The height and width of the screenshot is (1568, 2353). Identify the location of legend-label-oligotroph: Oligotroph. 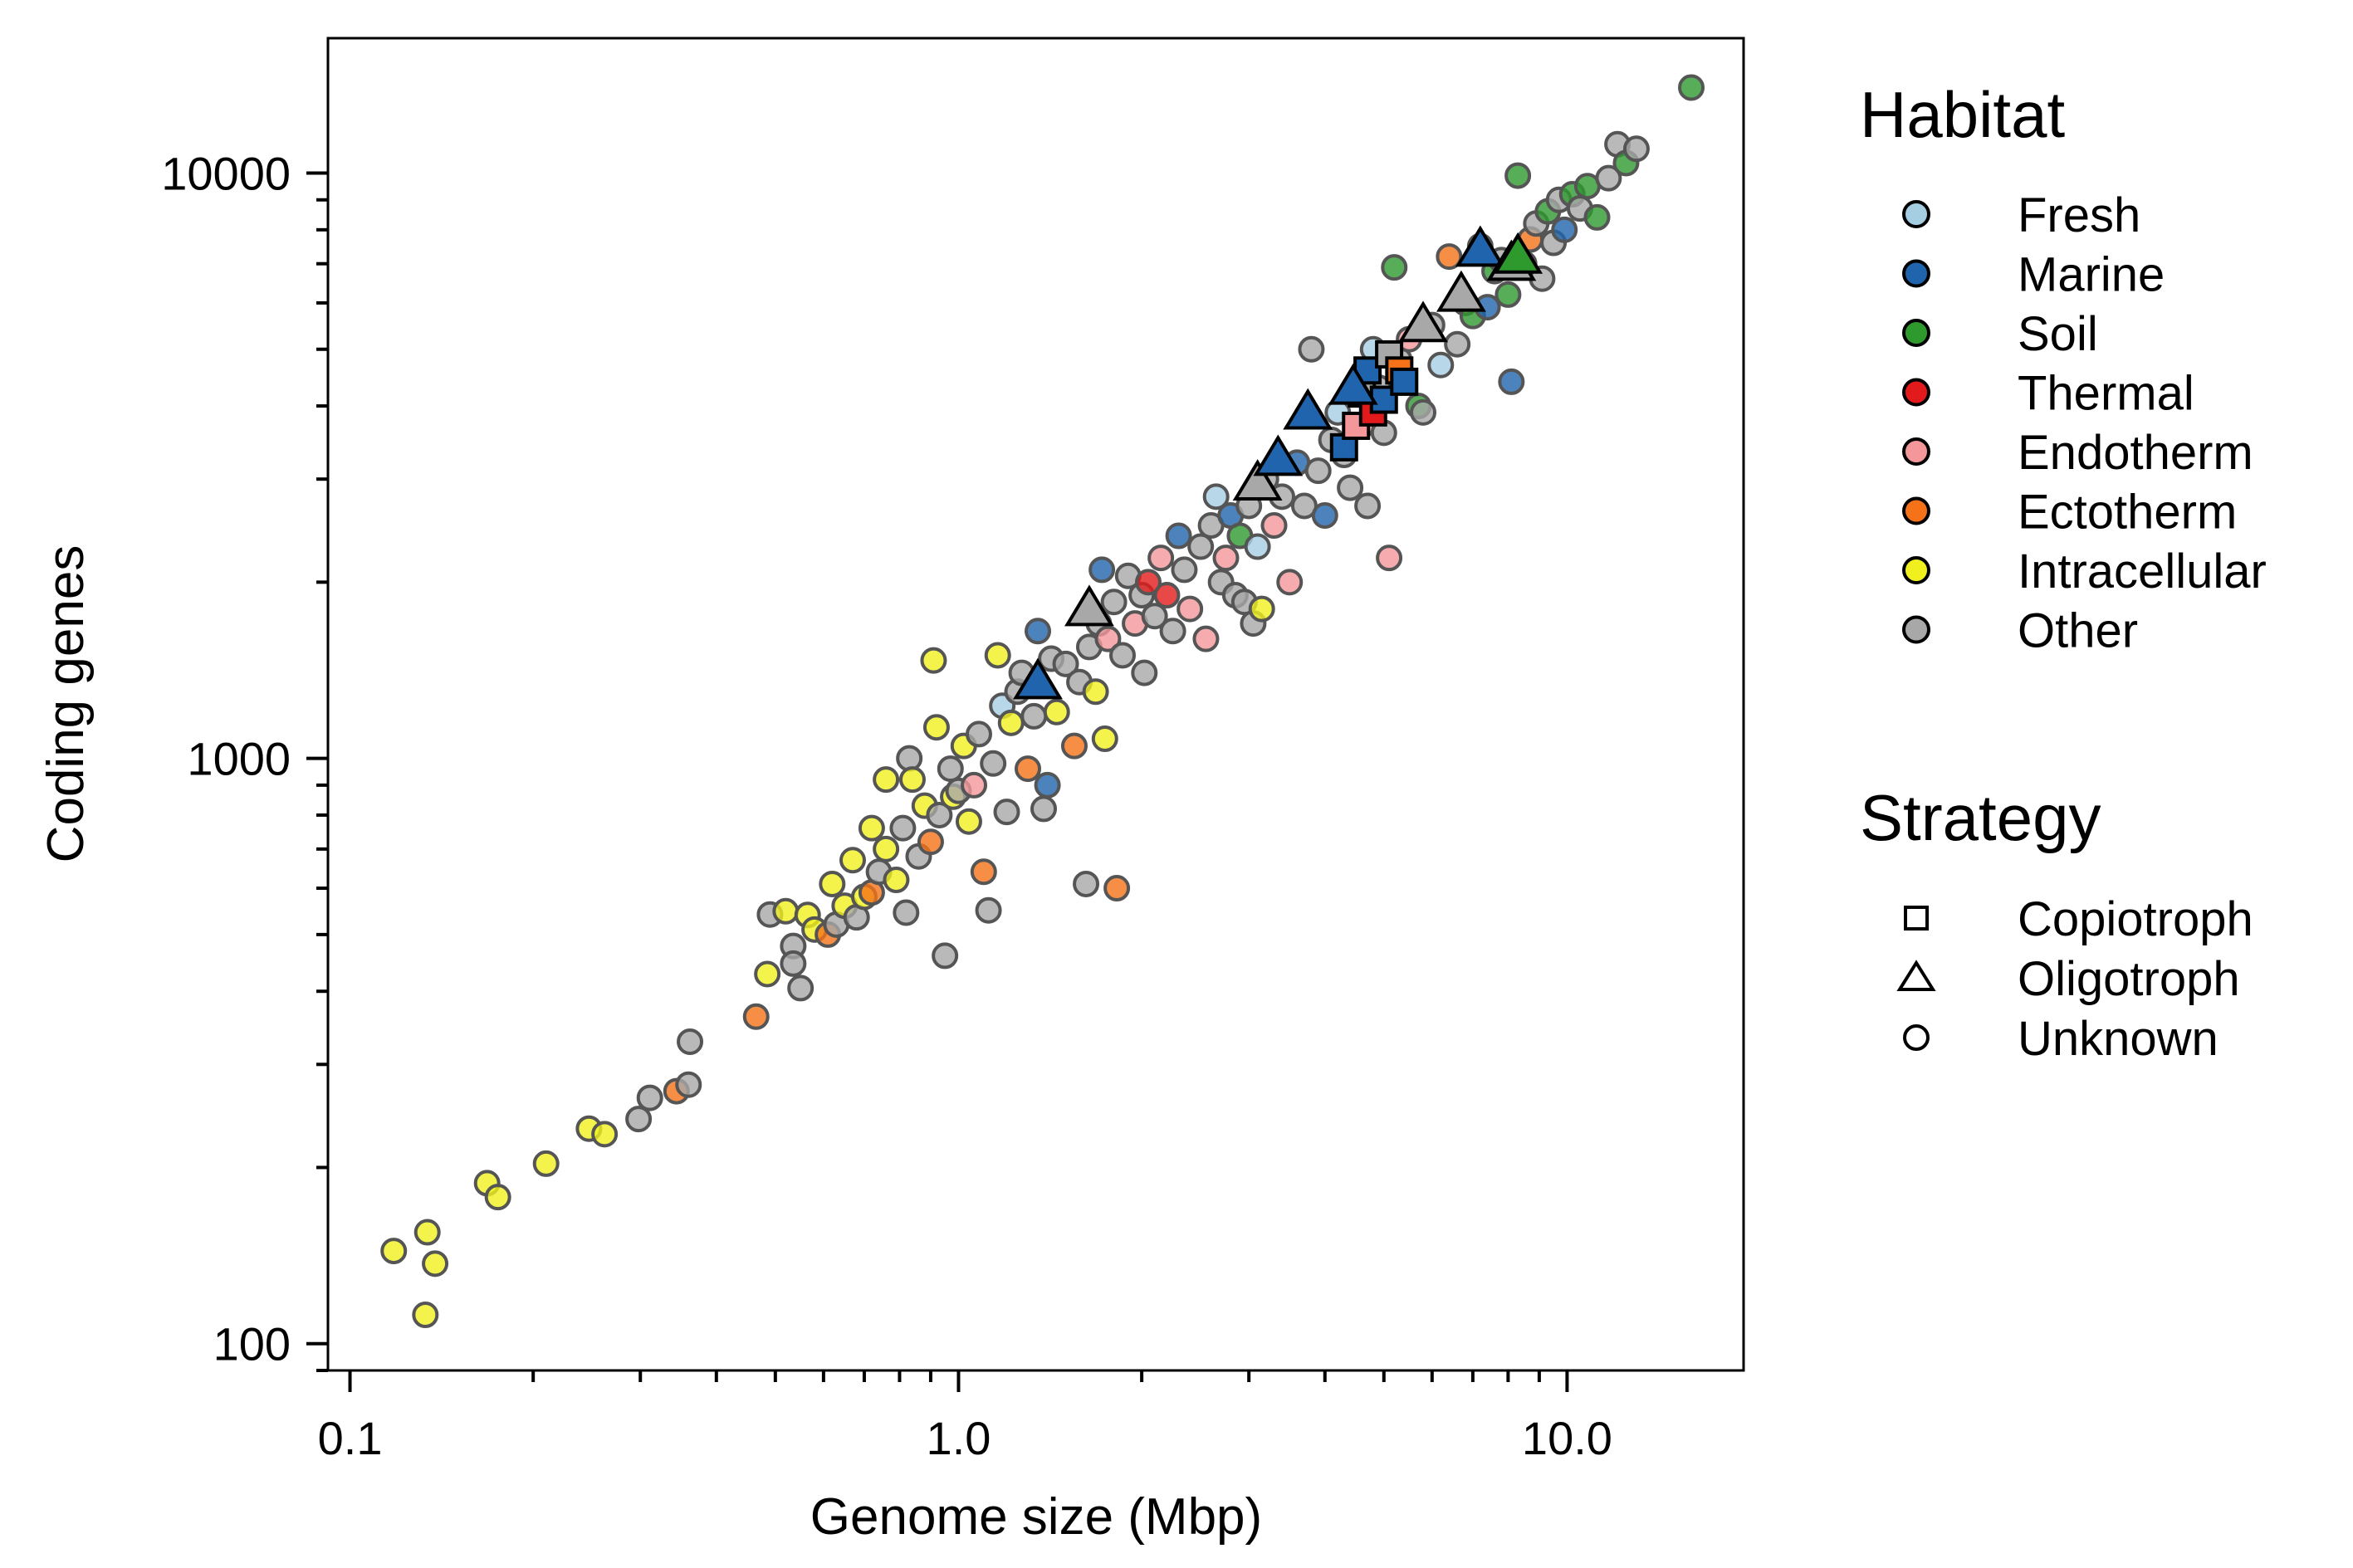
(2129, 979).